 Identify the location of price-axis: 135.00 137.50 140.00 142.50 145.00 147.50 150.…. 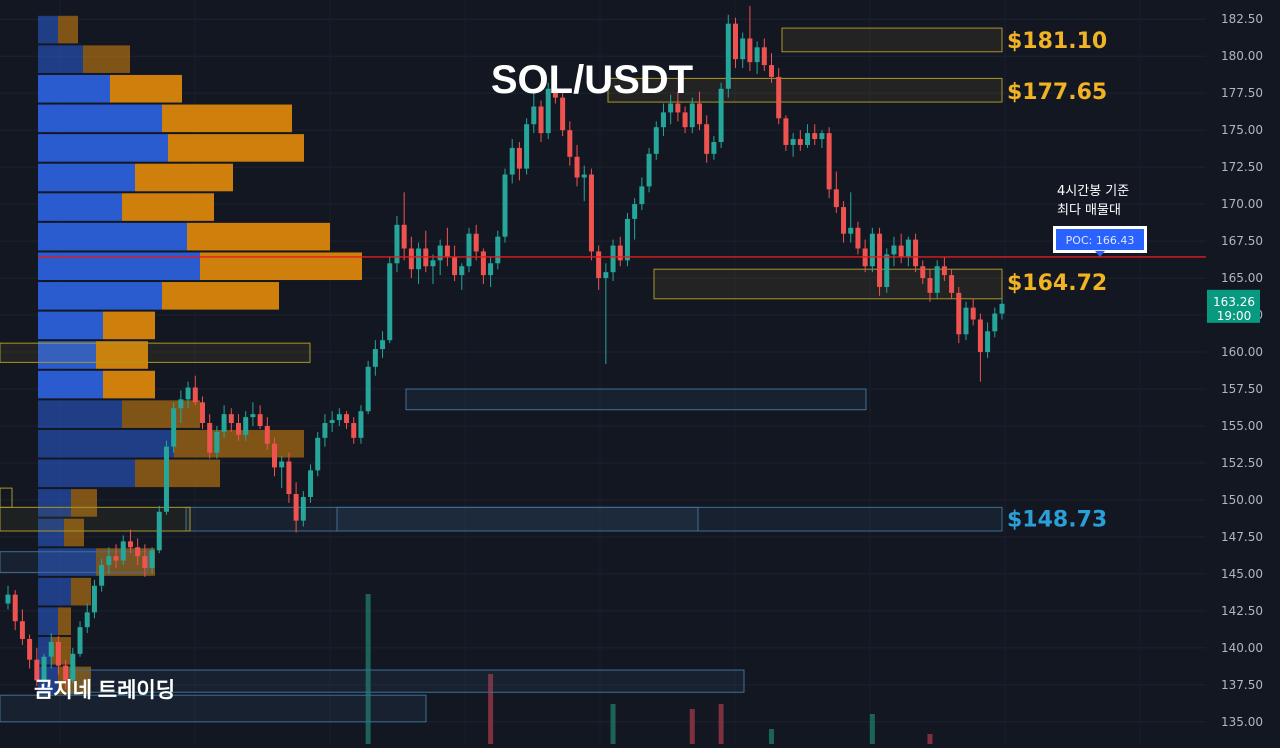
(1235, 370).